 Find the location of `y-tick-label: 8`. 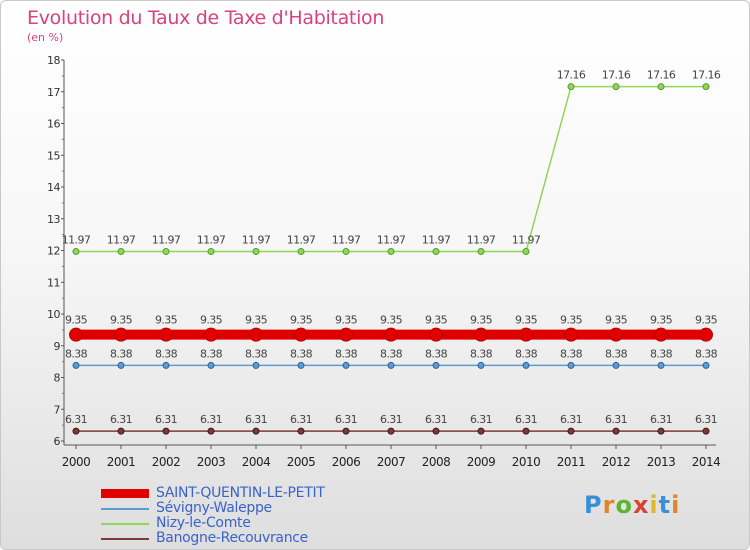

y-tick-label: 8 is located at coordinates (57, 378).